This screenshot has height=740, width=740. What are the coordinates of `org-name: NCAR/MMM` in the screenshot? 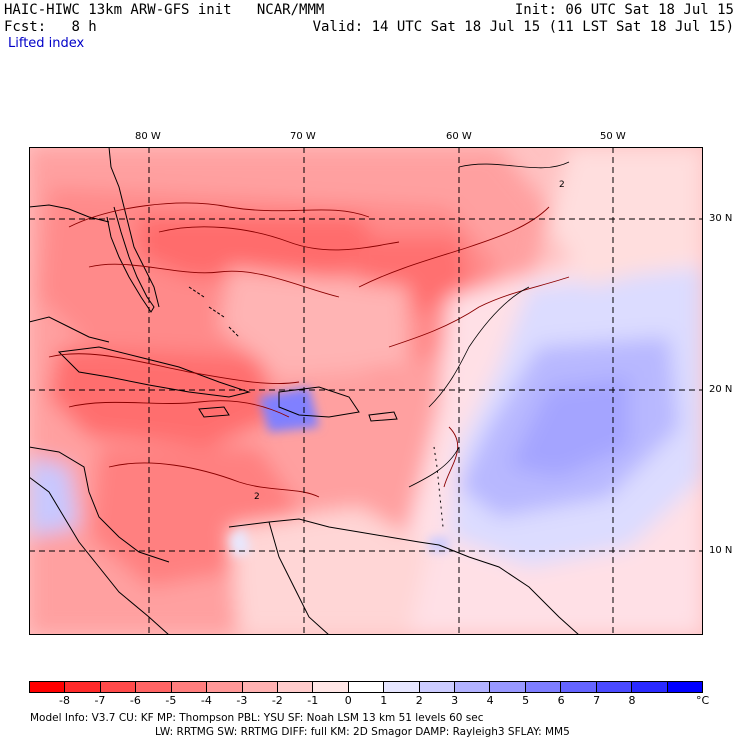 It's located at (290, 10).